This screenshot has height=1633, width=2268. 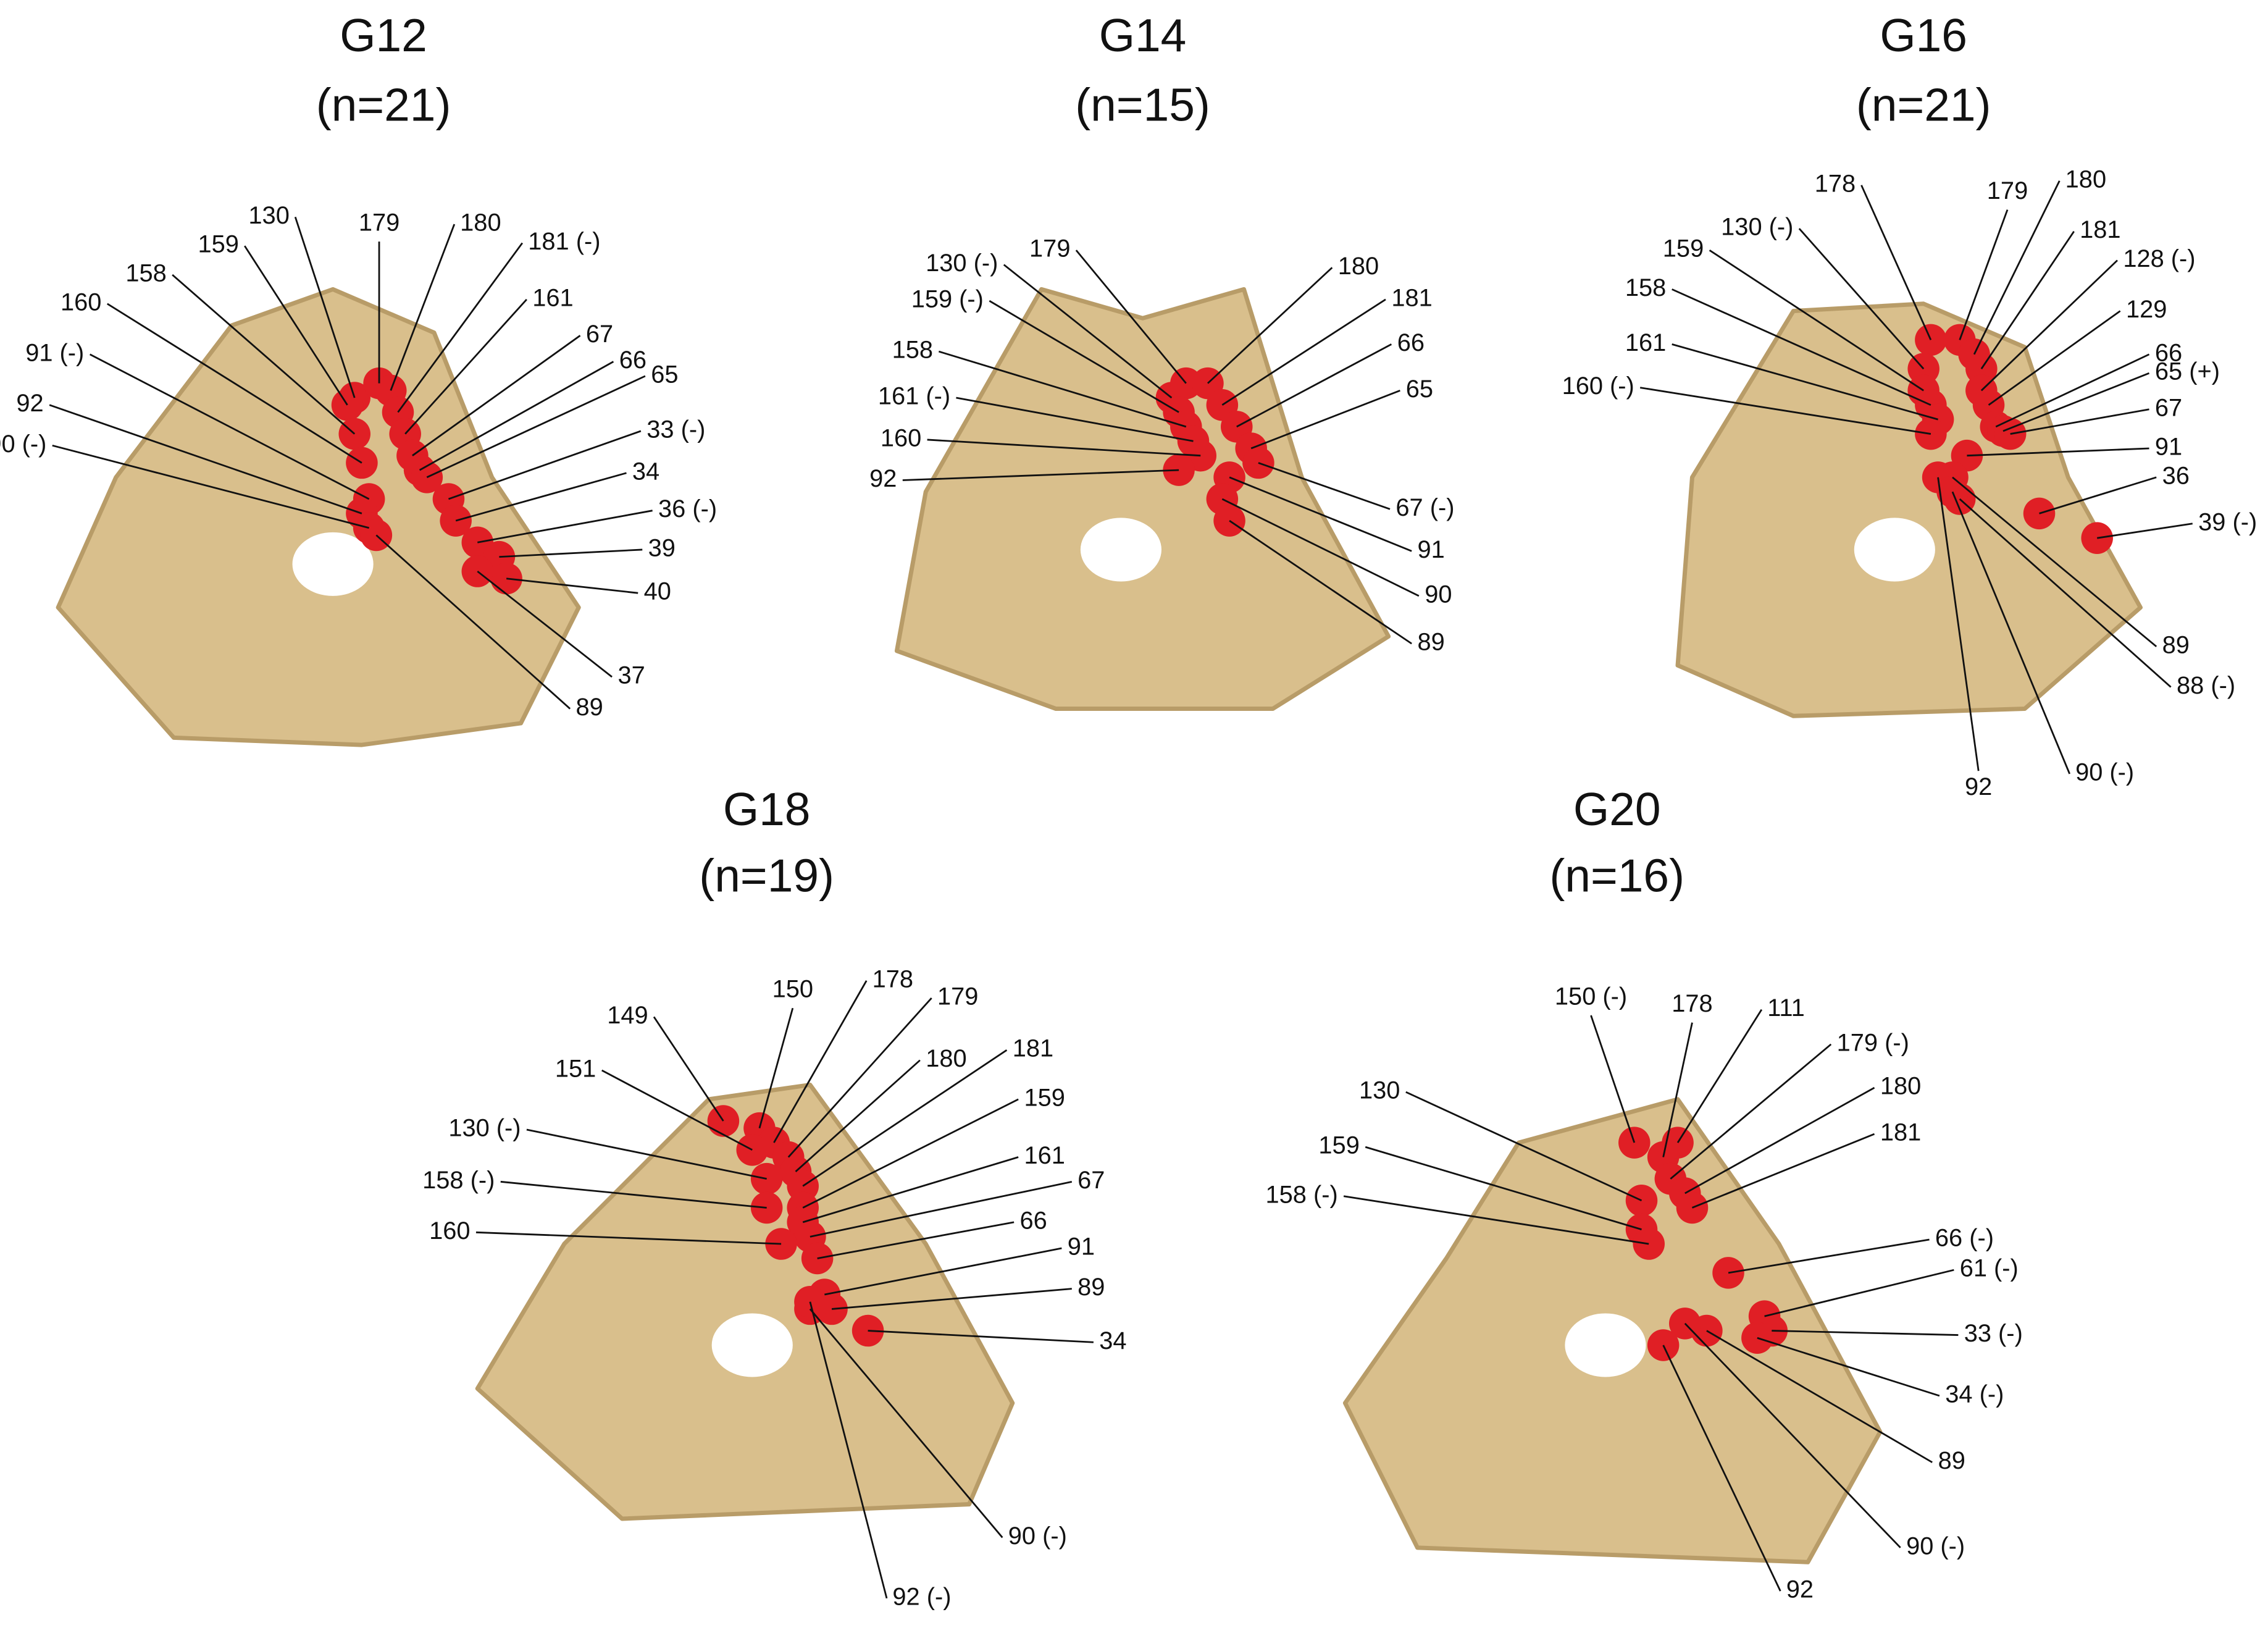 I want to click on residue-label: 90, so click(x=1438, y=594).